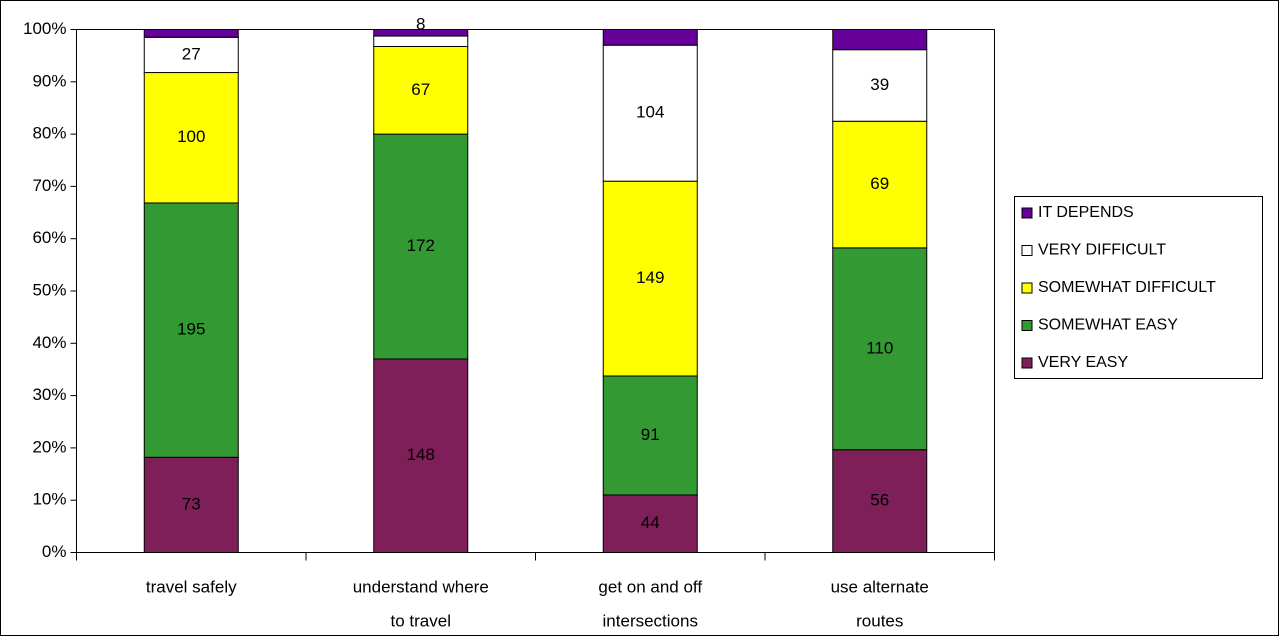 Image resolution: width=1280 pixels, height=636 pixels. Describe the element at coordinates (49, 342) in the screenshot. I see `y-tick-label: 40%` at that location.